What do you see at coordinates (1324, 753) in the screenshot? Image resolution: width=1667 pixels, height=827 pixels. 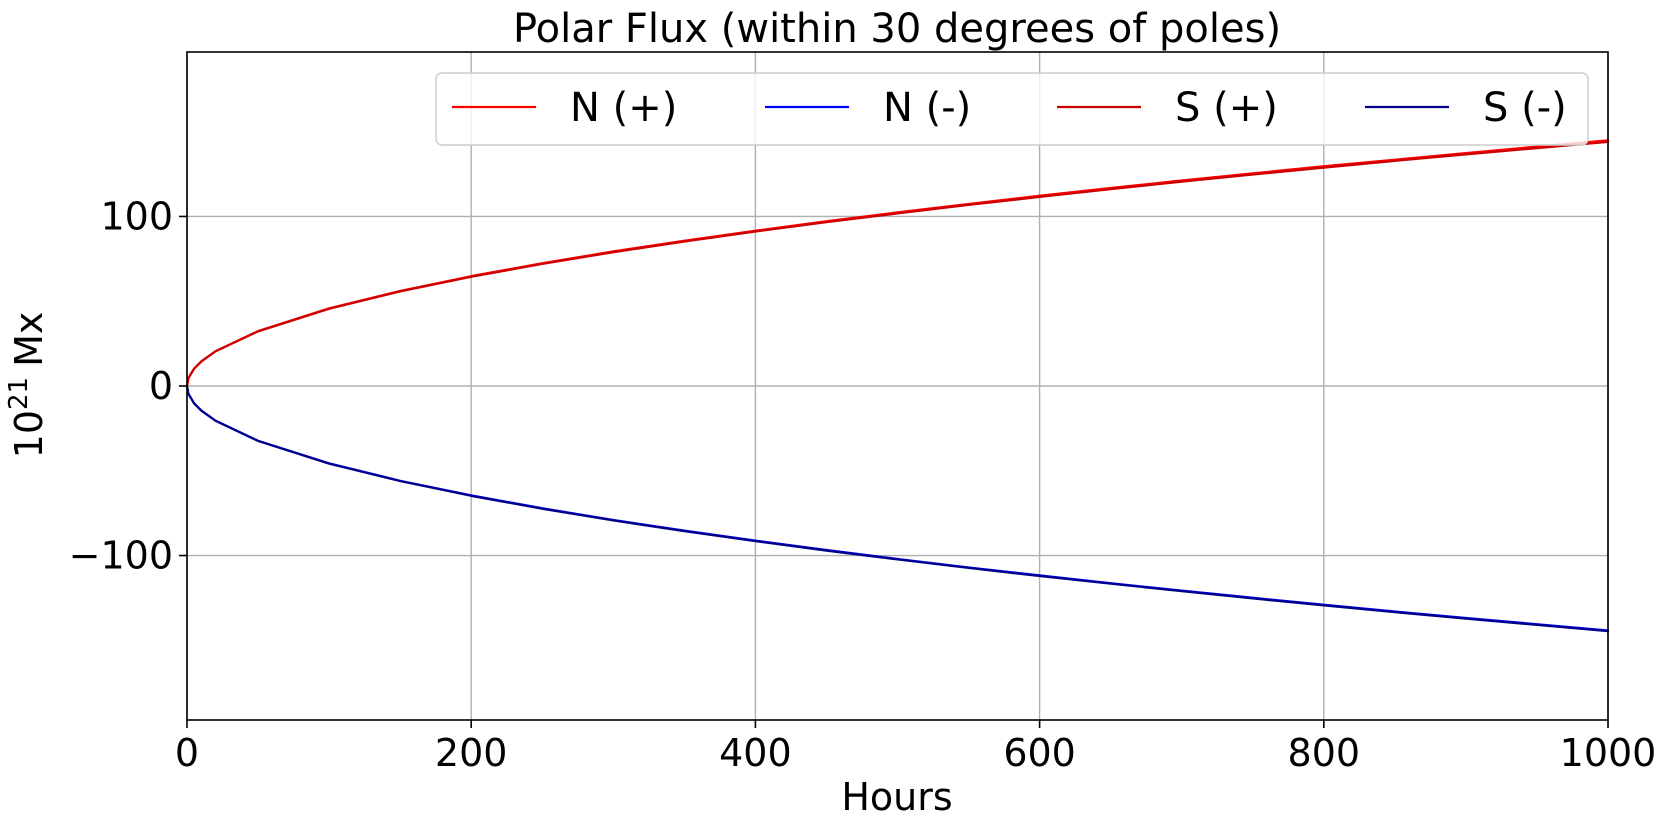 I see `x-tick-label: 800` at bounding box center [1324, 753].